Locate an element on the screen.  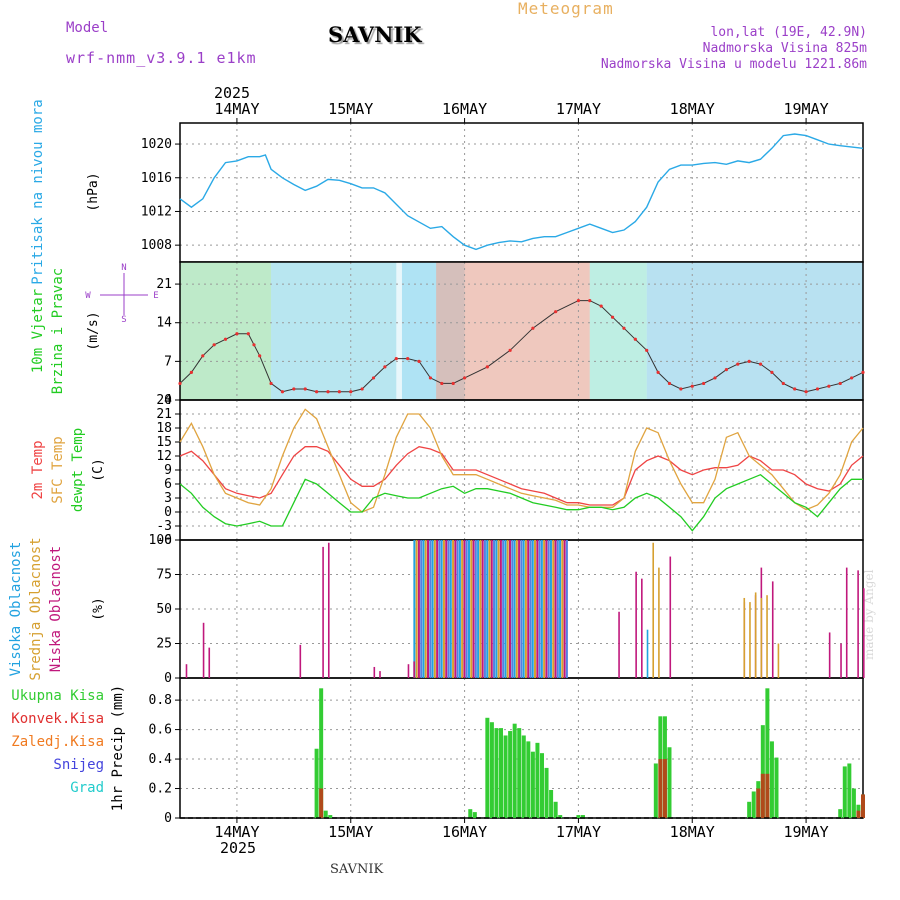
lonlat-label: lon,lat (19E, 42.9N) is located at coordinates (788, 32).